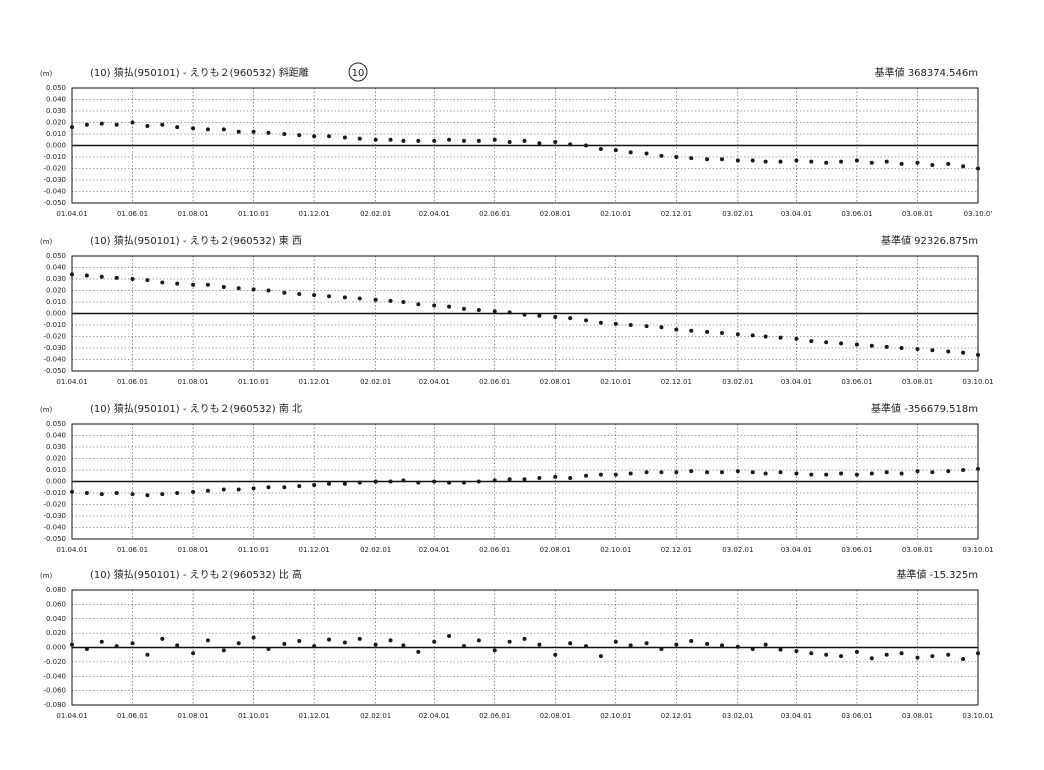 Image resolution: width=1044 pixels, height=770 pixels. I want to click on x-tick-label: 03.04.01, so click(796, 382).